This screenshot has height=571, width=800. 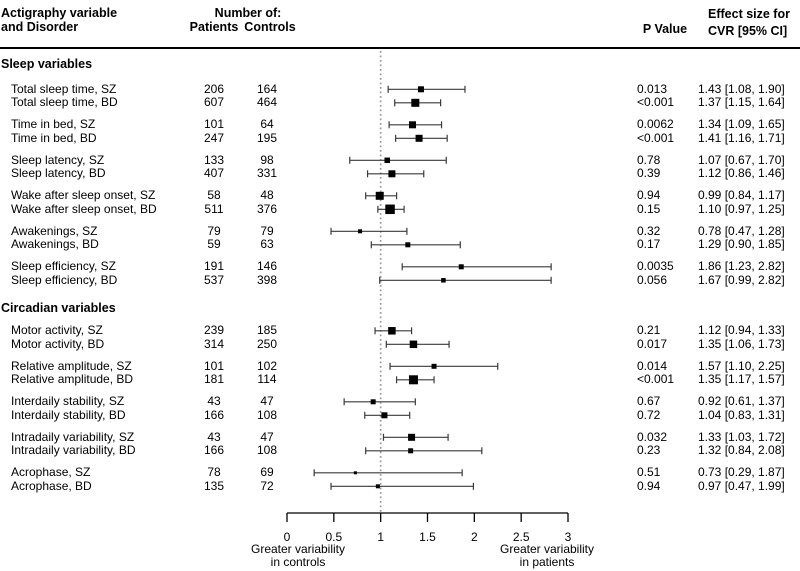 I want to click on row-patients: 206, so click(x=214, y=88).